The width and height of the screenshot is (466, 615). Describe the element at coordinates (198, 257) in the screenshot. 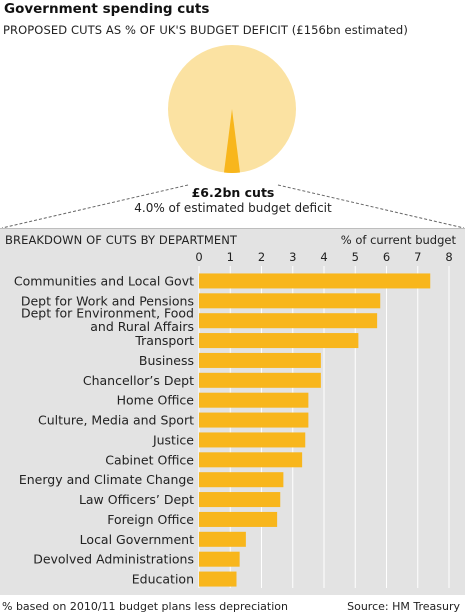

I see `x-tick-label: 0` at that location.